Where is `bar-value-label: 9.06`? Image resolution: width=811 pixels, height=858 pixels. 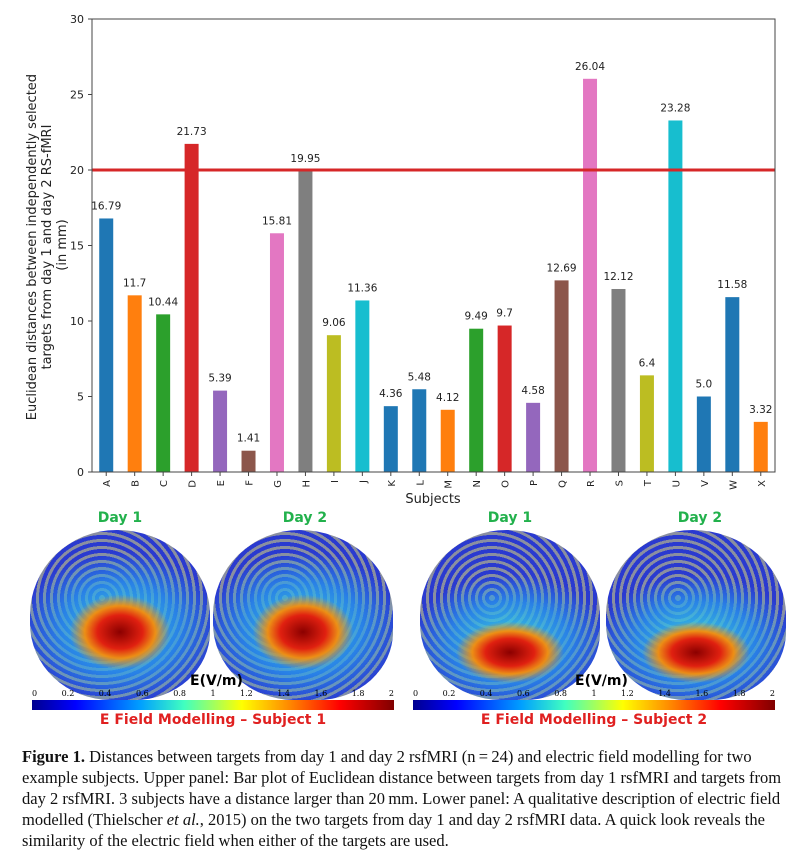
bar-value-label: 9.06 is located at coordinates (334, 323).